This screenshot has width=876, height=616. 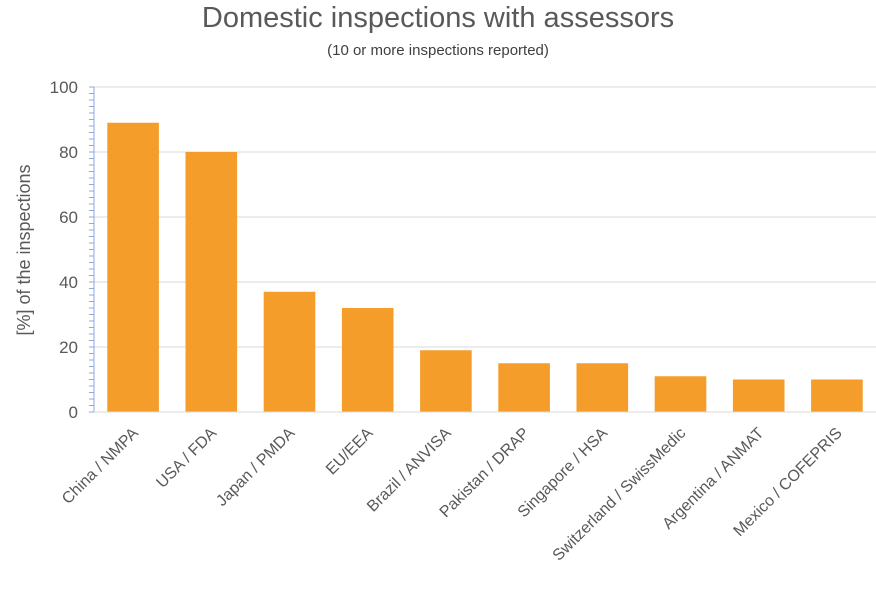 I want to click on x-tick-label: USA / FDA, so click(x=186, y=458).